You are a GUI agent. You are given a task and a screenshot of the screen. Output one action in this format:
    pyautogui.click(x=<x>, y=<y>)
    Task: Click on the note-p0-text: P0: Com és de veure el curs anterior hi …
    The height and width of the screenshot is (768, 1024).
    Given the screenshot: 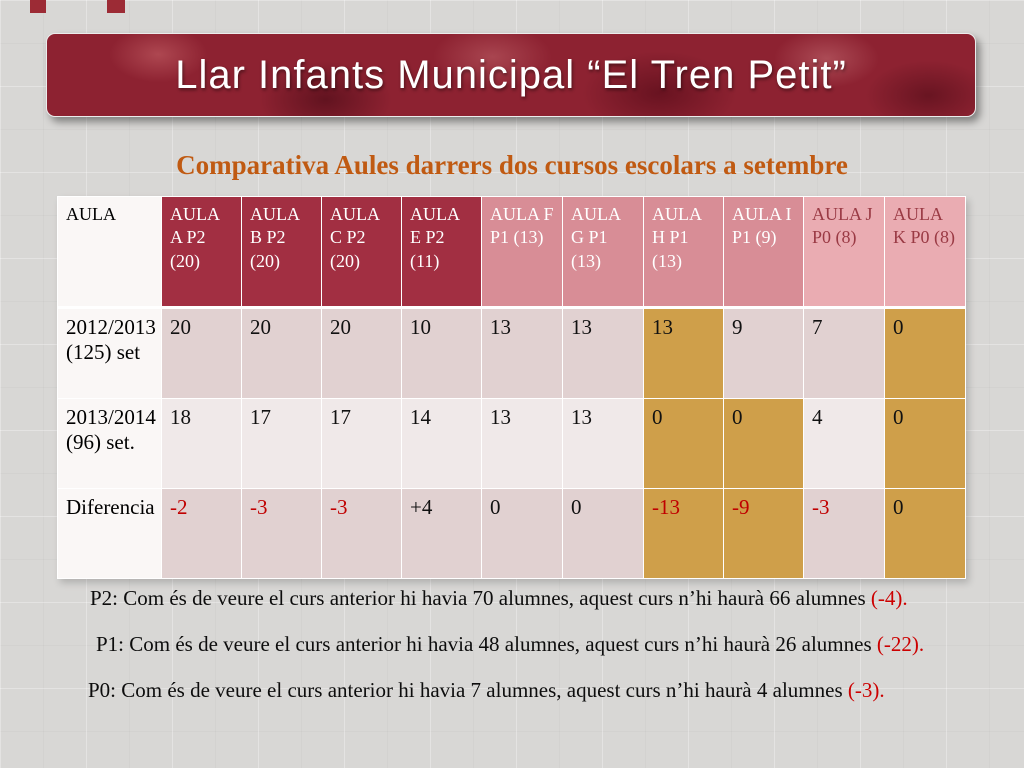 What is the action you would take?
    pyautogui.click(x=468, y=690)
    